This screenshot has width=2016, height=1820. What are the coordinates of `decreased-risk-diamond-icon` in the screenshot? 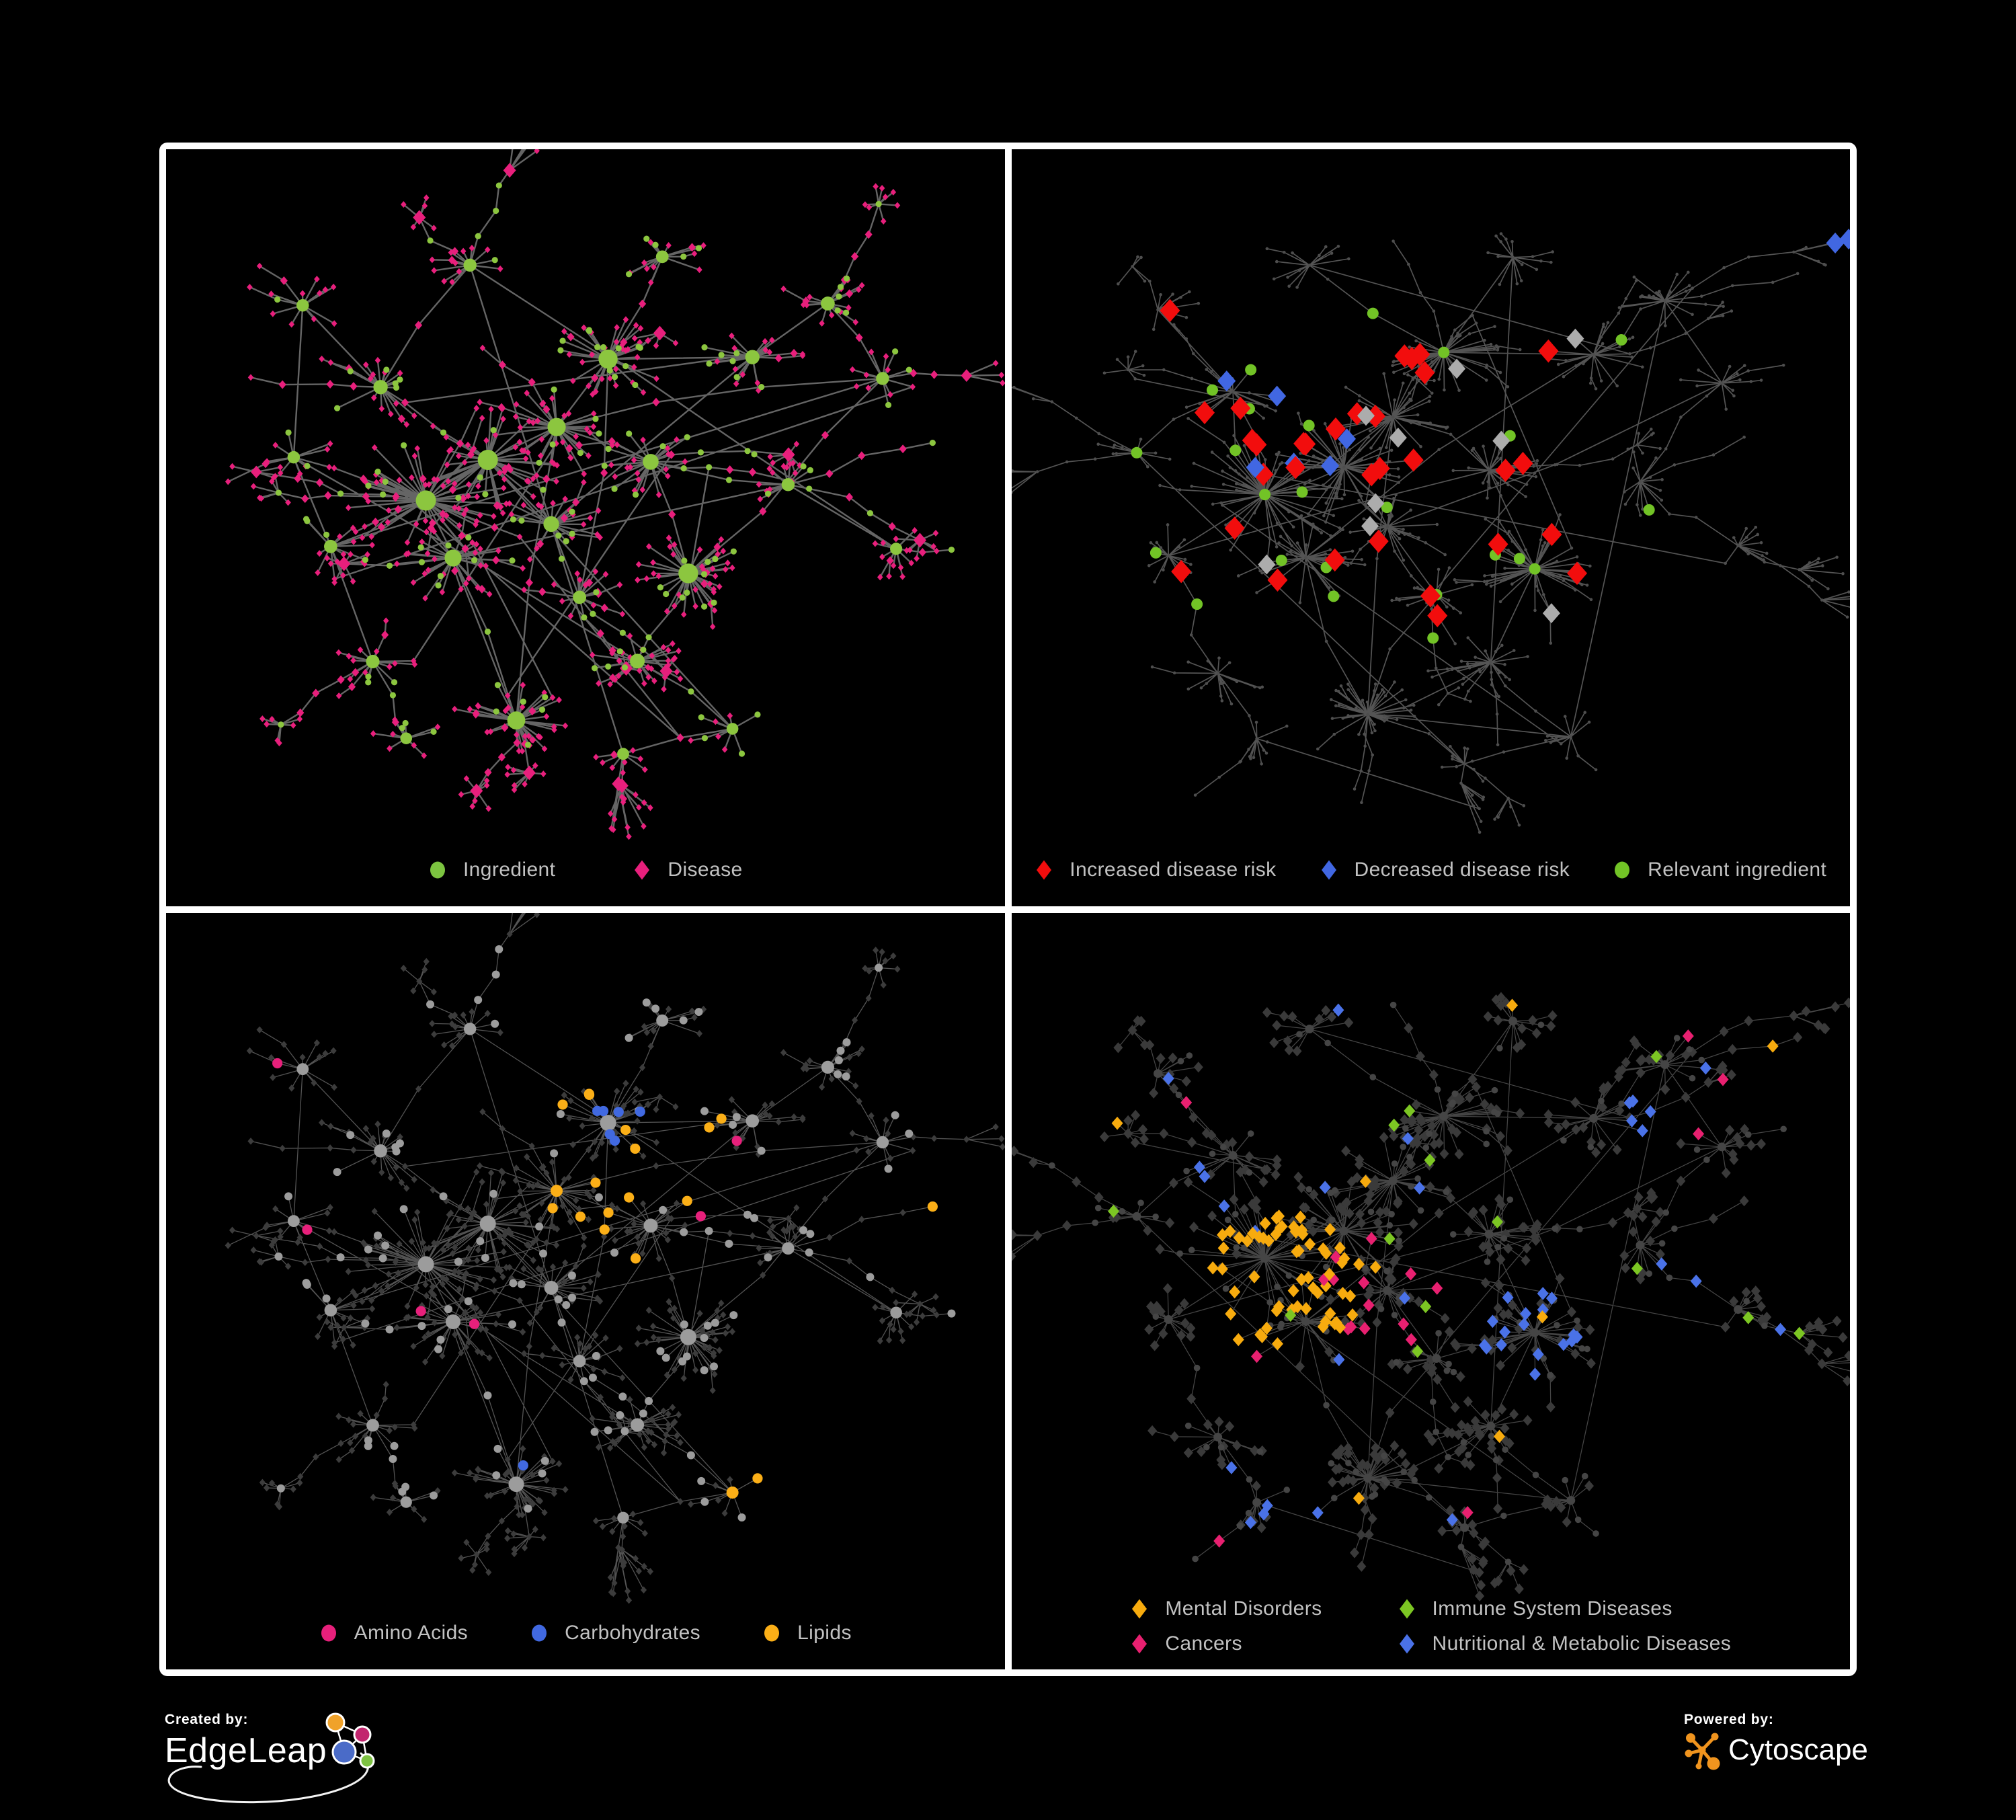 It's located at (1328, 869).